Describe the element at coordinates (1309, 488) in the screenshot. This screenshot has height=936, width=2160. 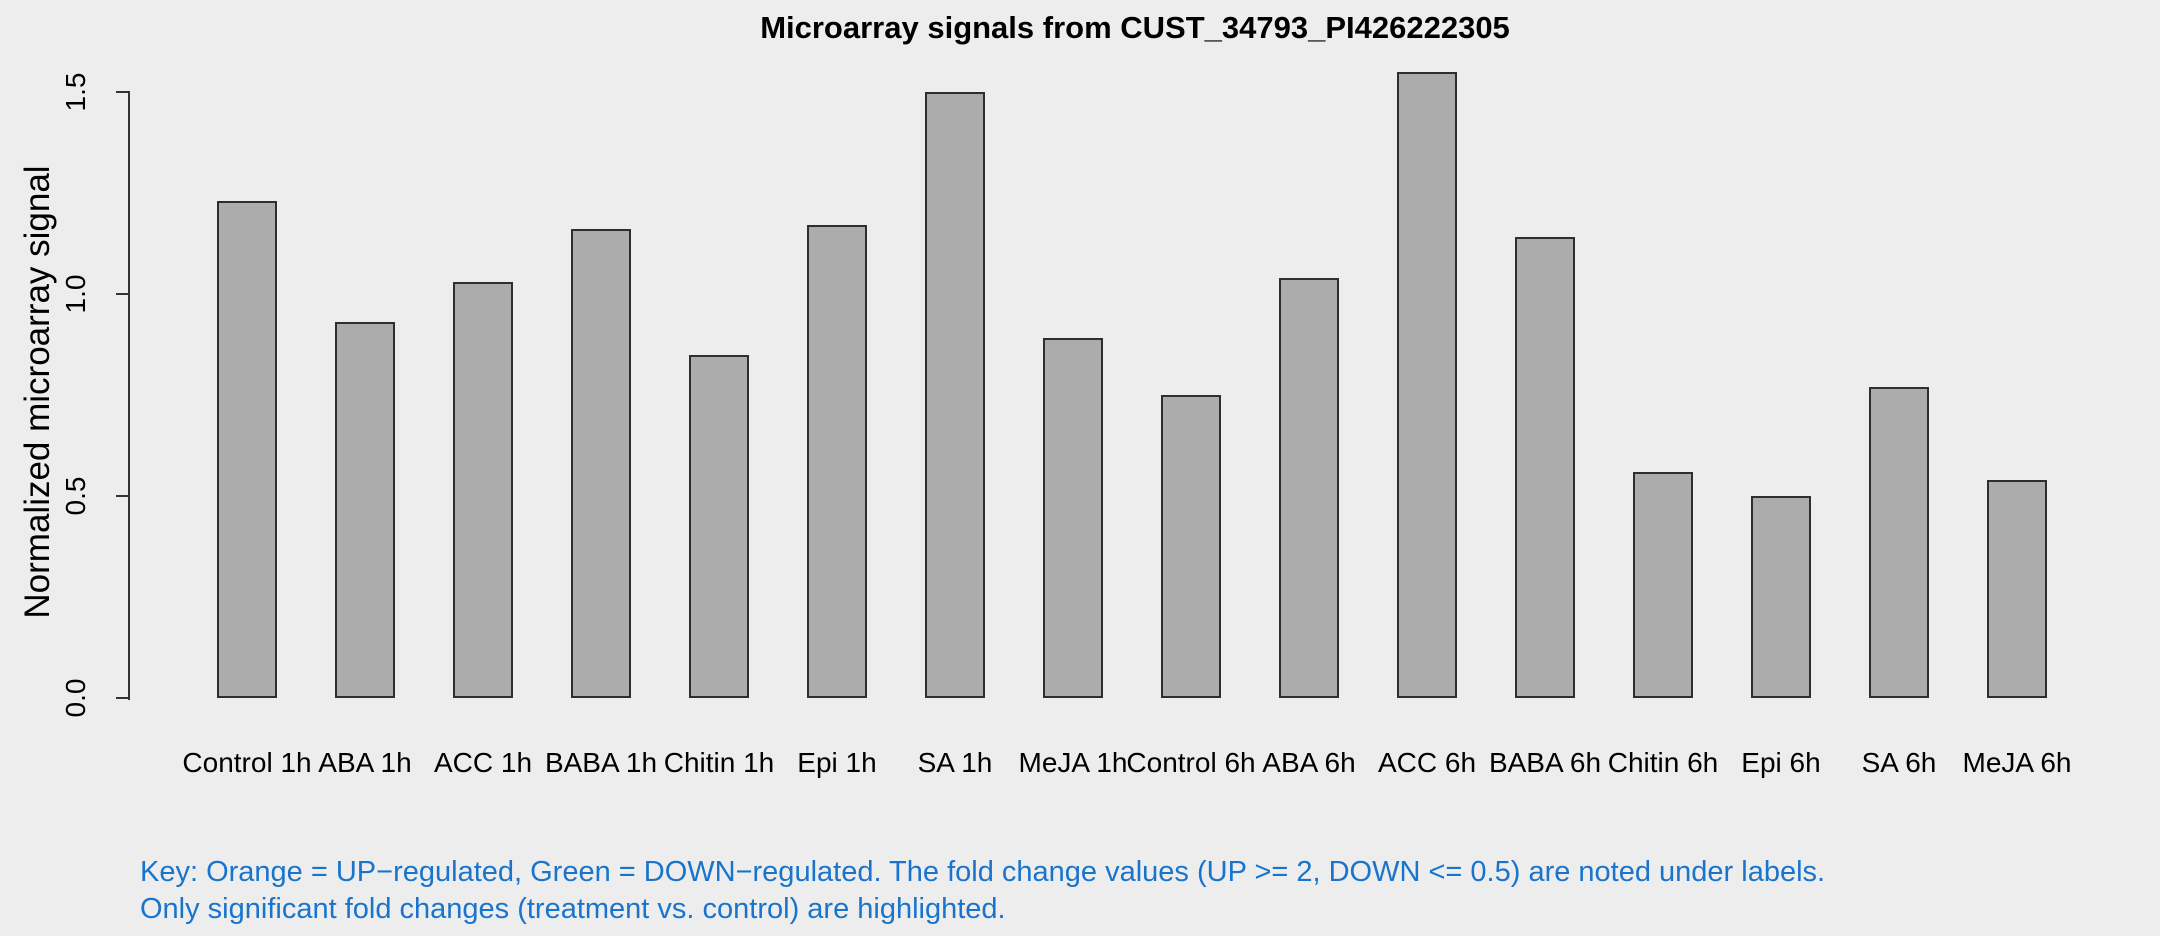
I see `bar-aba-6h` at that location.